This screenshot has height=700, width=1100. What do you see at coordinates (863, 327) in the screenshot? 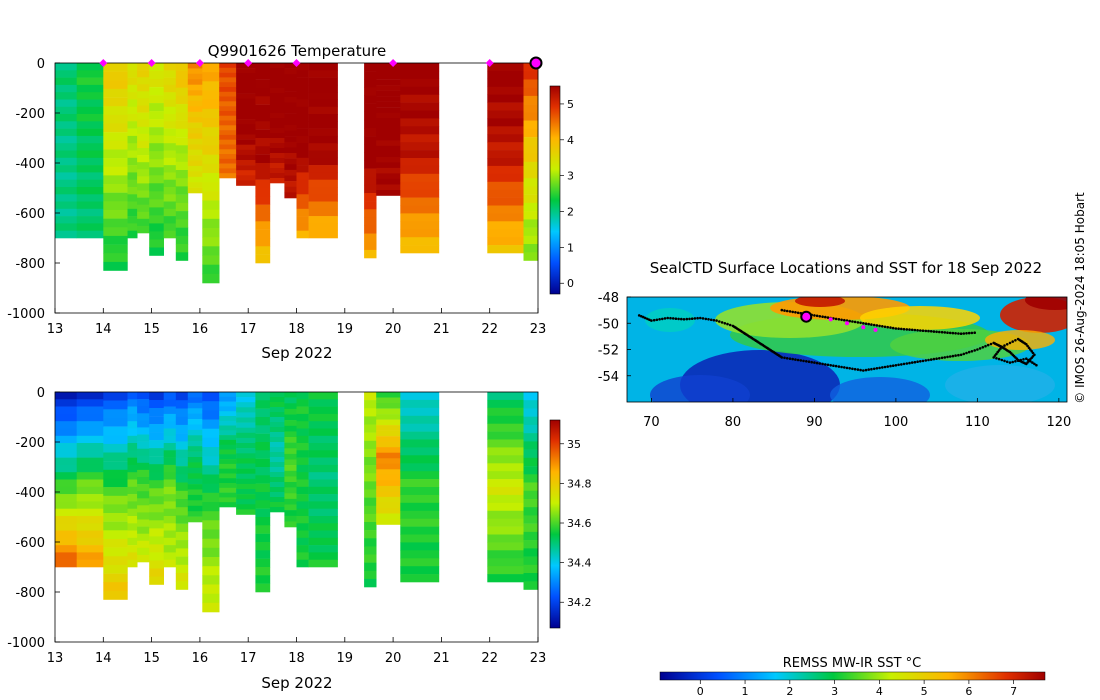
I see `profile-location` at bounding box center [863, 327].